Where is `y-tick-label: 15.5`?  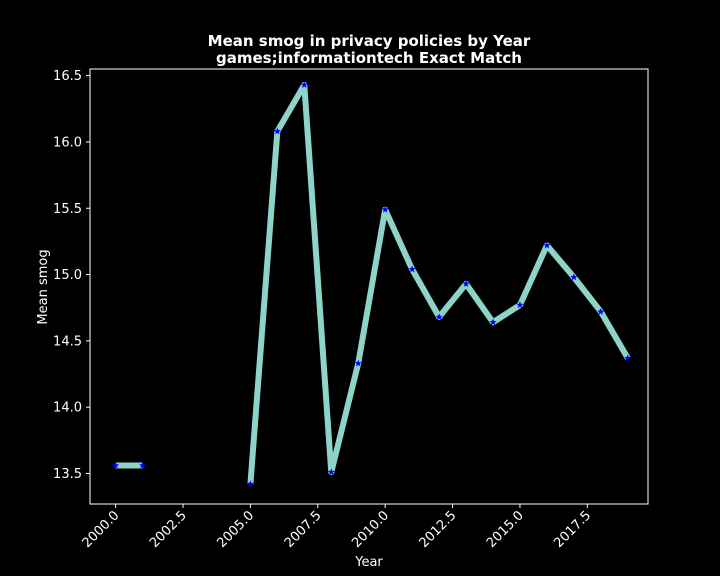 y-tick-label: 15.5 is located at coordinates (67, 209).